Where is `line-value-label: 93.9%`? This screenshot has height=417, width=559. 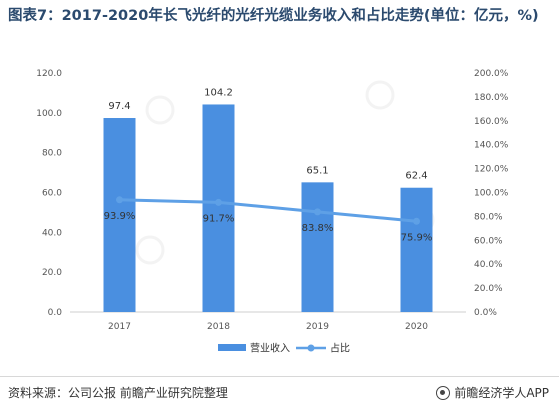 line-value-label: 93.9% is located at coordinates (120, 216).